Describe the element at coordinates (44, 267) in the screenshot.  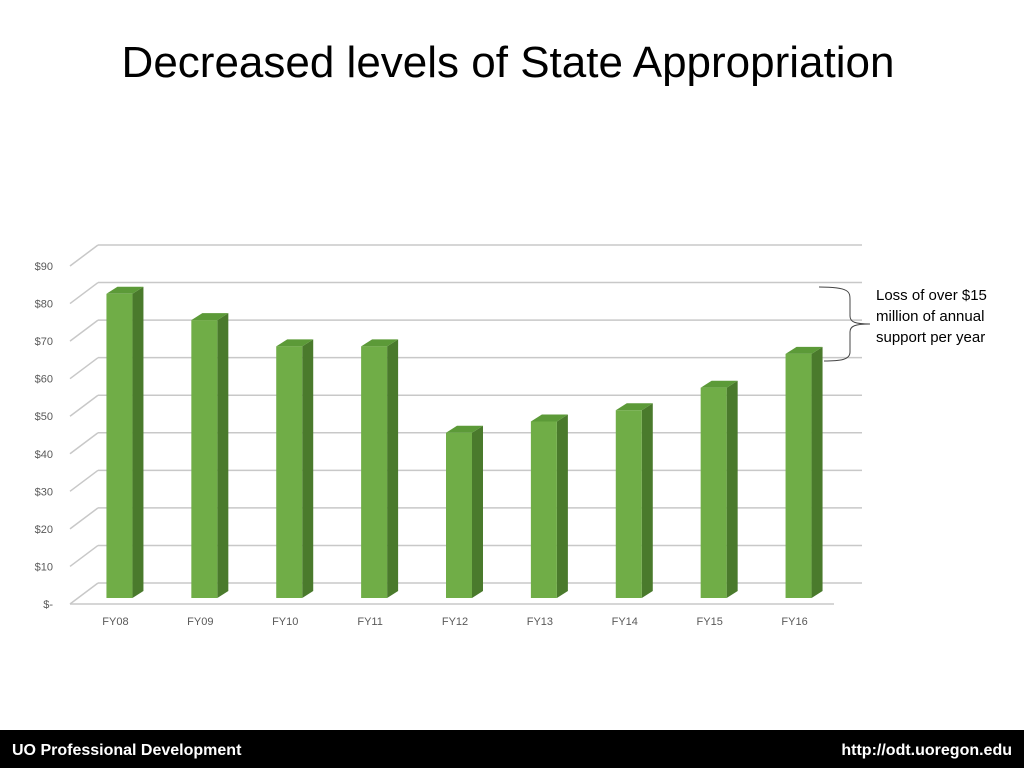
I see `y-tick-label: $90` at that location.